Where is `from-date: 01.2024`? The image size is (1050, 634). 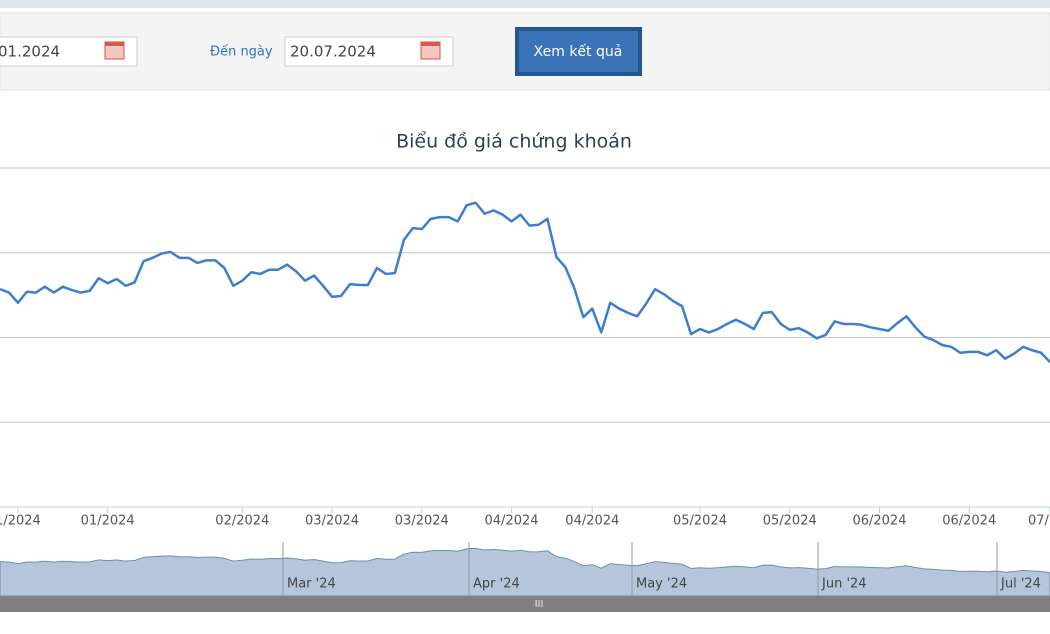 from-date: 01.2024 is located at coordinates (30, 52).